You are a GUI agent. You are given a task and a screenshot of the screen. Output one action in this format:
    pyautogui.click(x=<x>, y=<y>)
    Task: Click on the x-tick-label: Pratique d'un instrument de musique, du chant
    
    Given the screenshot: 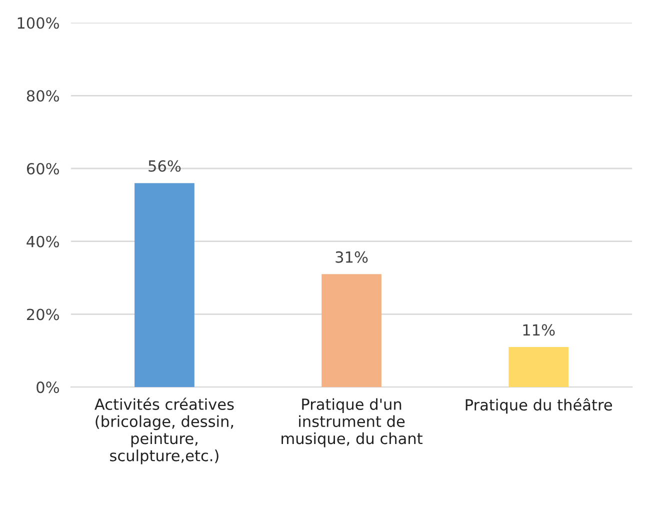 What is the action you would take?
    pyautogui.click(x=352, y=423)
    